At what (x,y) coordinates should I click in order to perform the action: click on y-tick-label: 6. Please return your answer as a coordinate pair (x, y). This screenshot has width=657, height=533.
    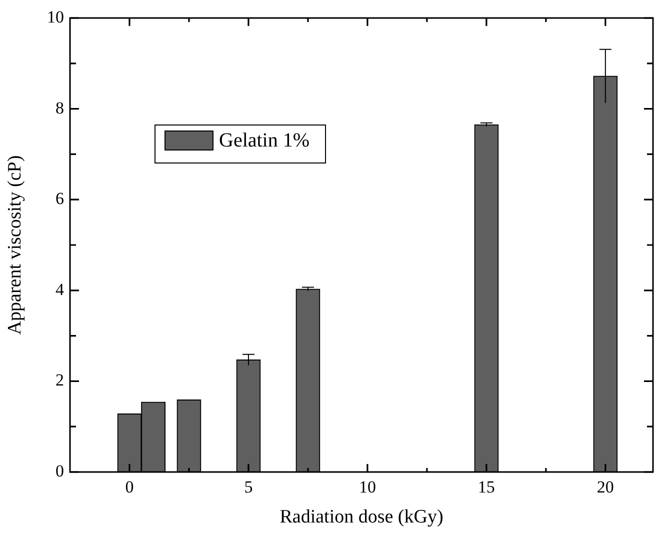
    Looking at the image, I should click on (60, 198).